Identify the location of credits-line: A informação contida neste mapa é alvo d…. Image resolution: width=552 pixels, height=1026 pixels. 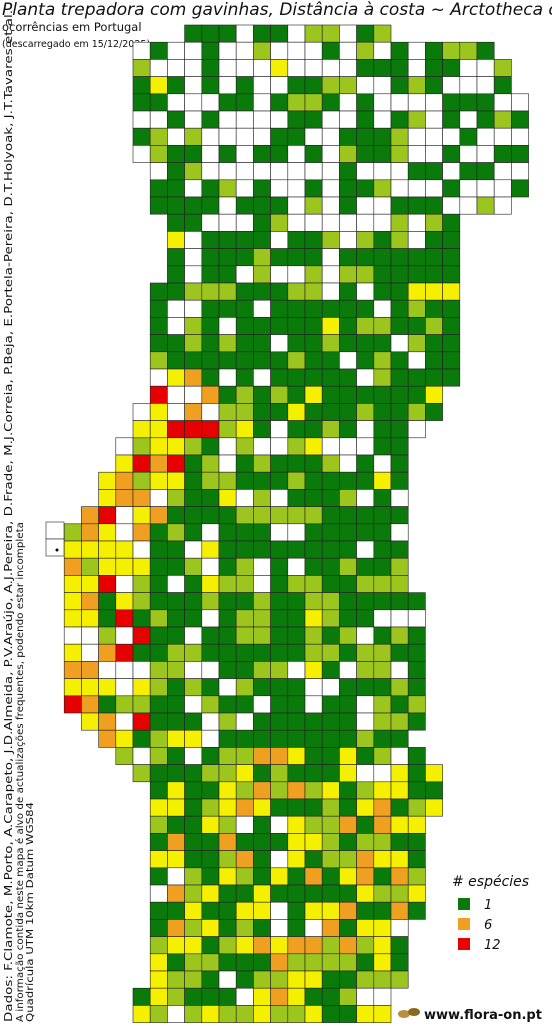
(20, 772).